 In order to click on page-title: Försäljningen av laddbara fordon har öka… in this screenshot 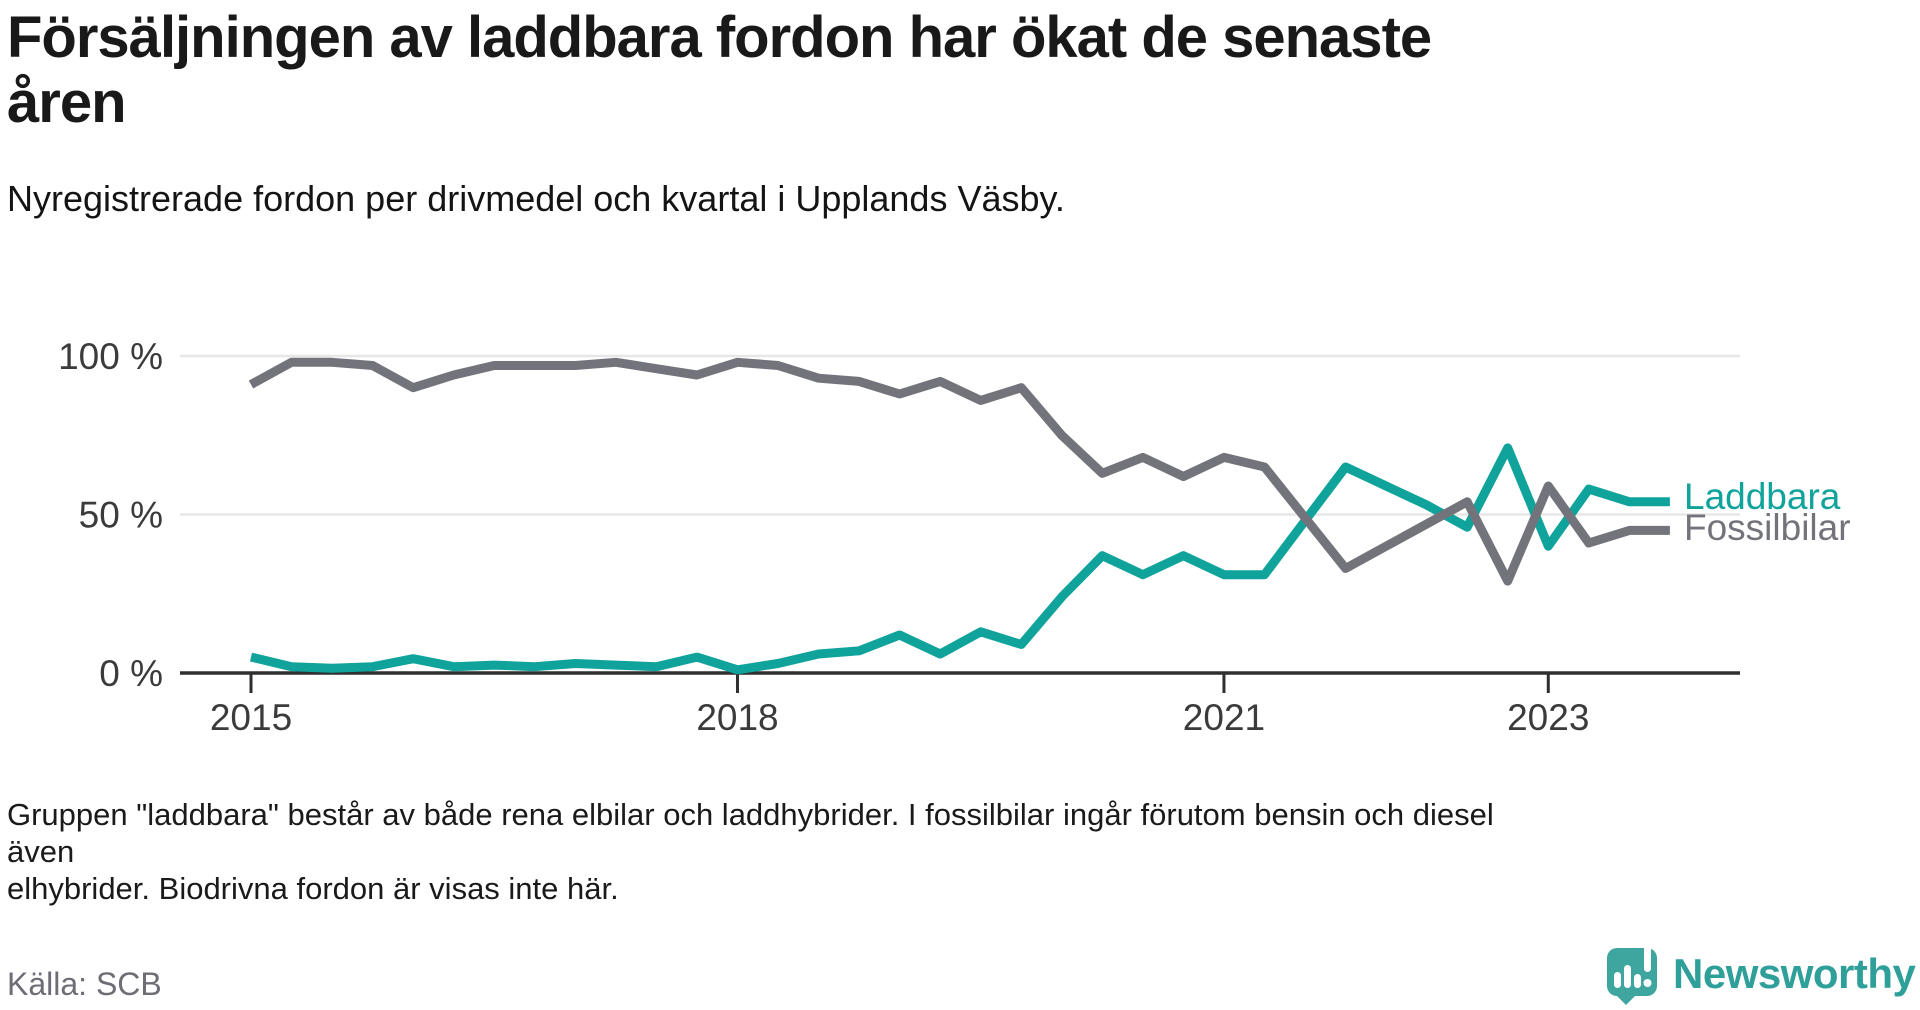, I will do `click(927, 70)`.